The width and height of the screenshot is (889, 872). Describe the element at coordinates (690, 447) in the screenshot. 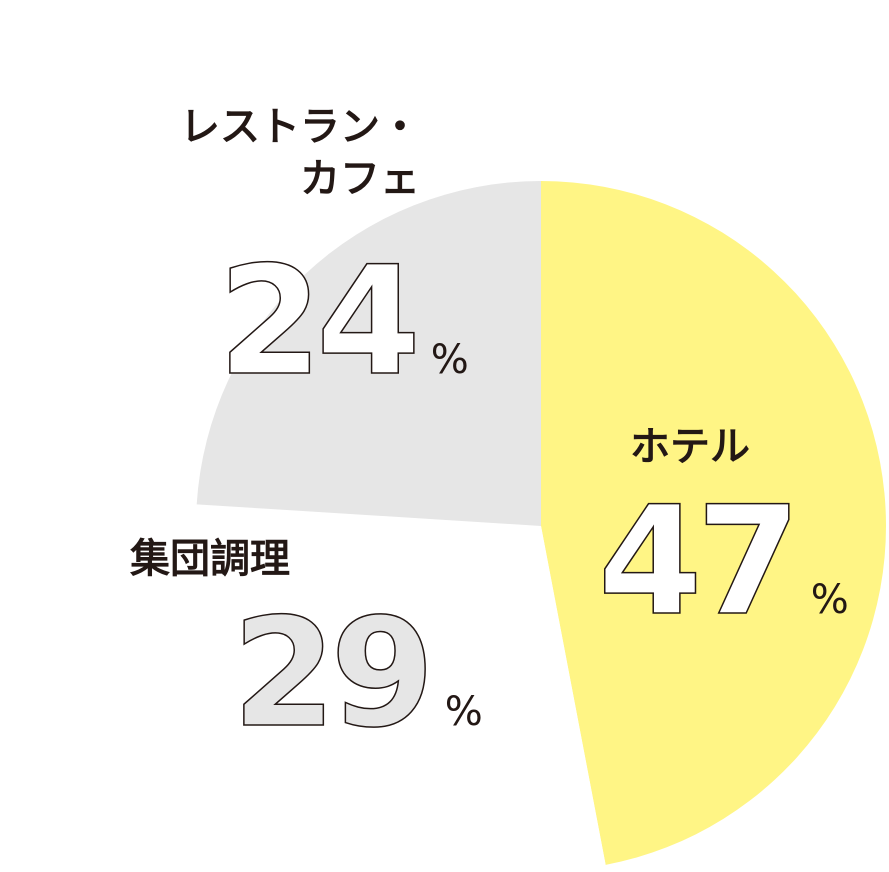

I see `category-label: ホテル` at that location.